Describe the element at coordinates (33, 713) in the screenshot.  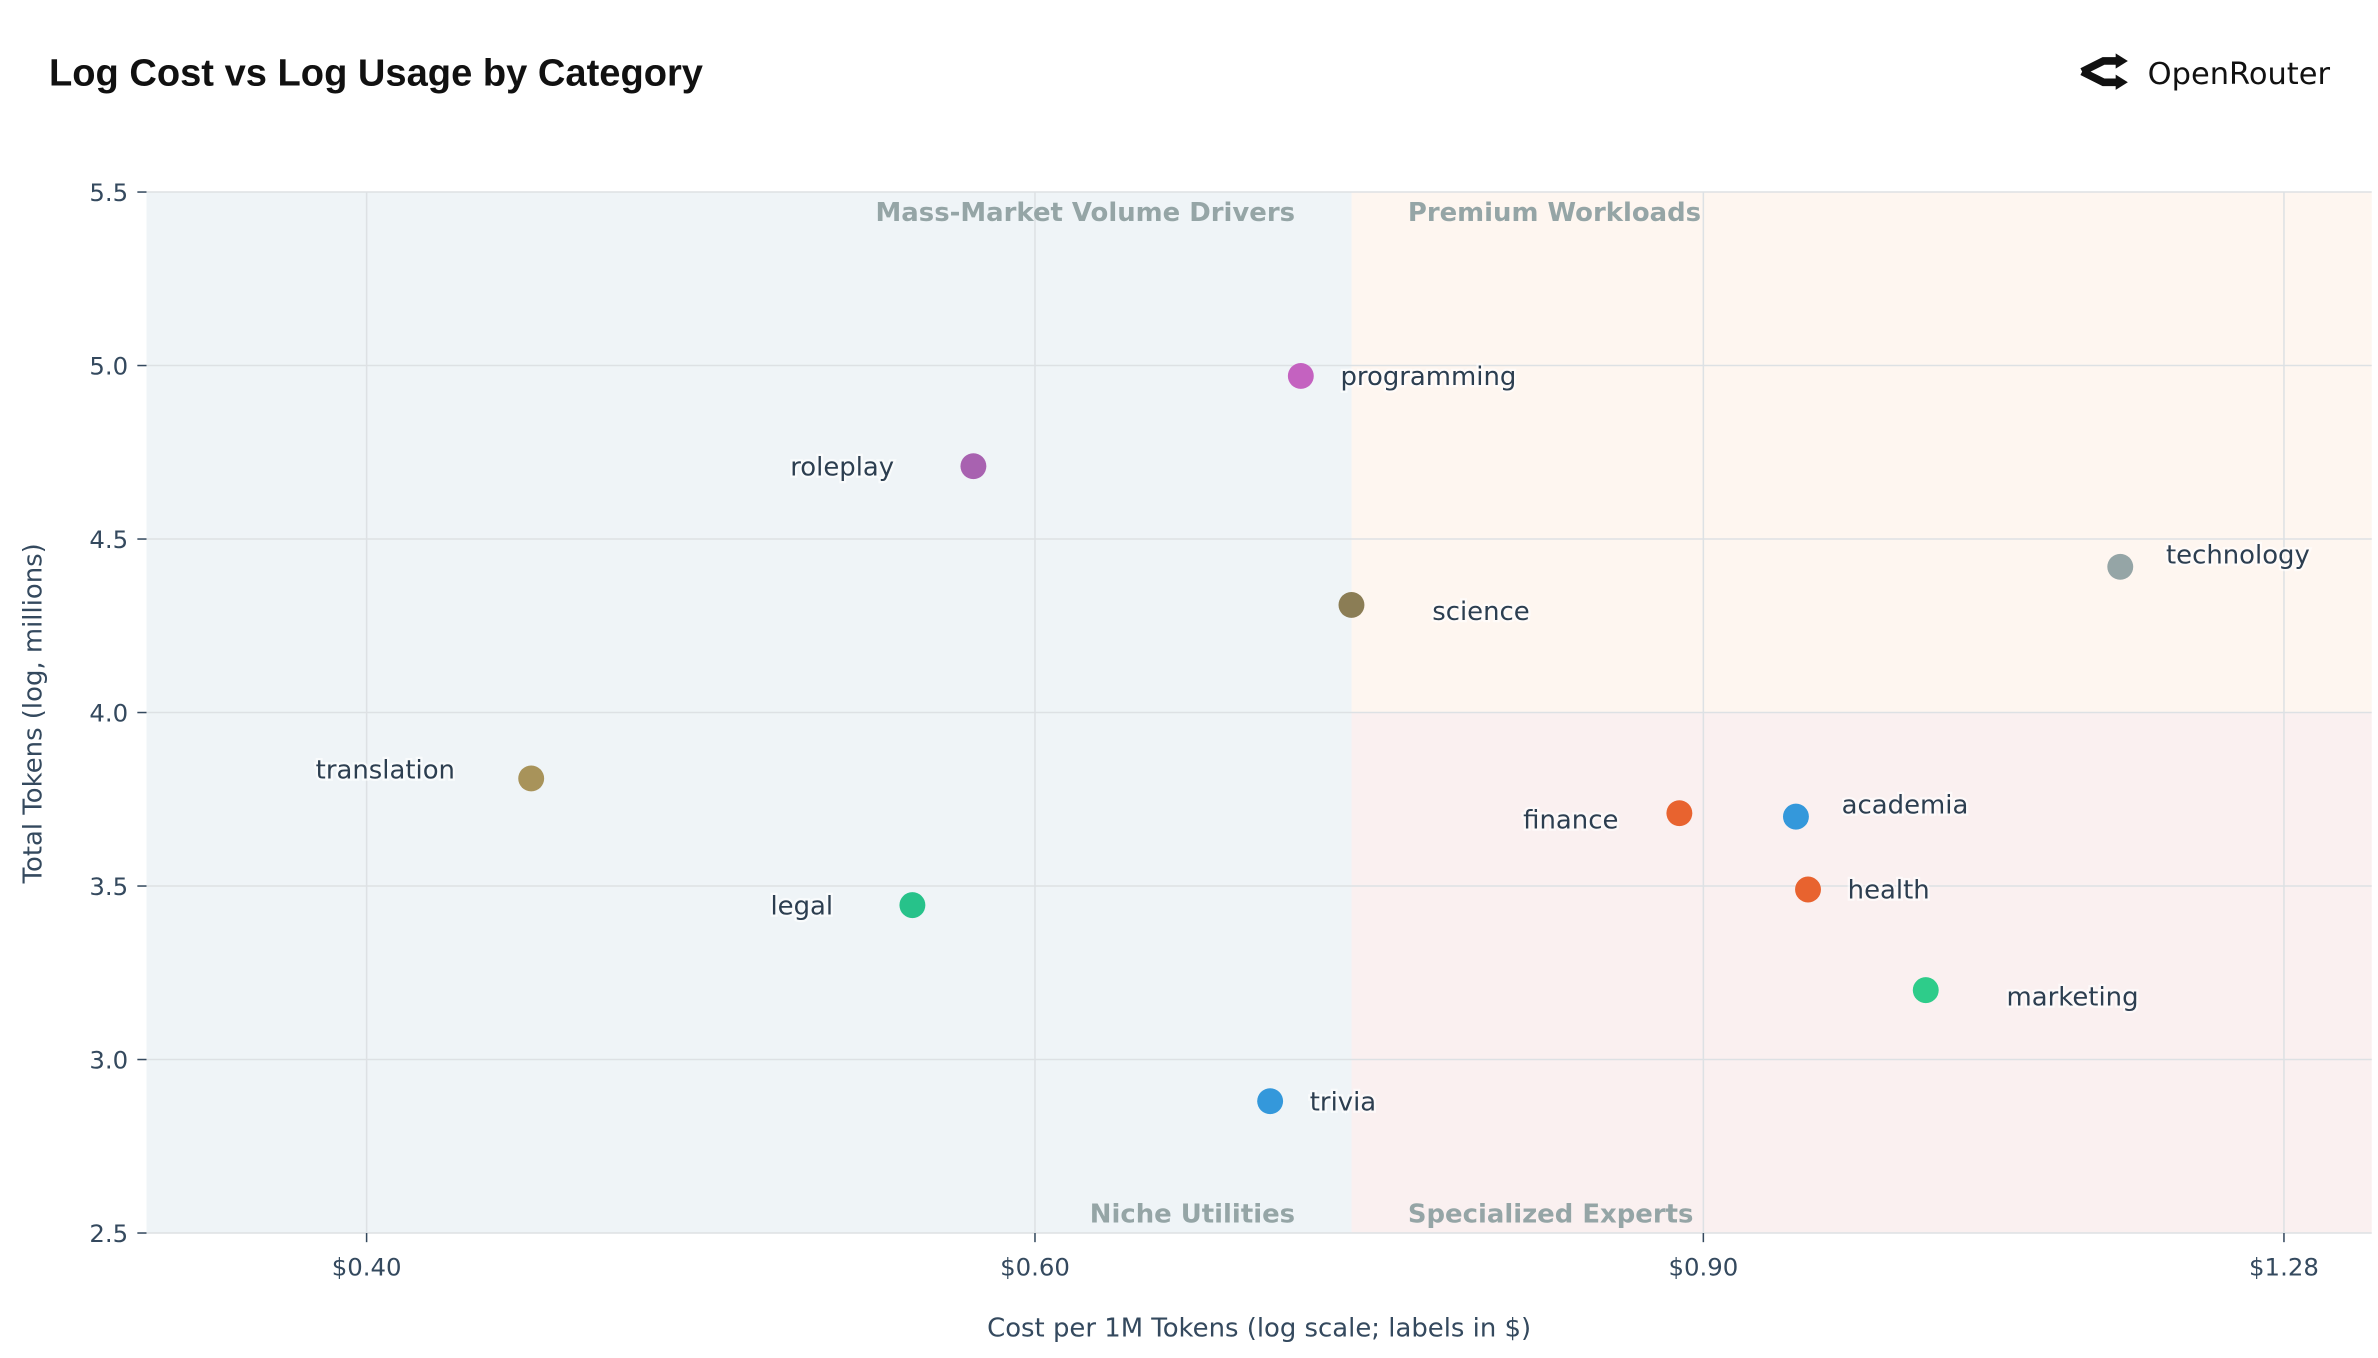
I see `y-axis-label: Total Tokens (log, millions)` at that location.